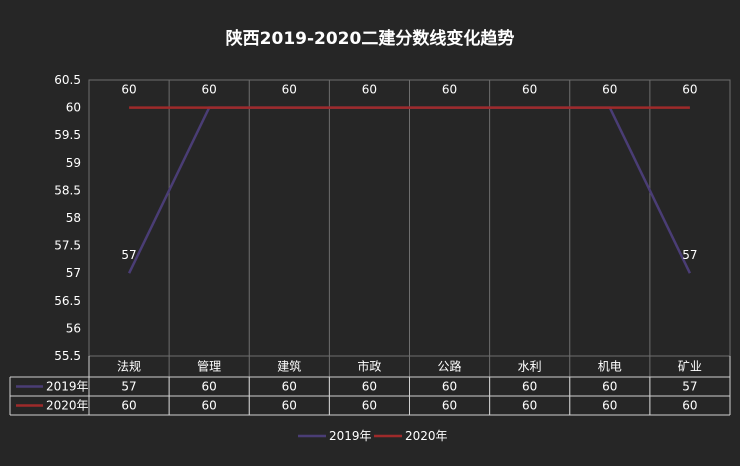 The height and width of the screenshot is (466, 740). Describe the element at coordinates (73, 328) in the screenshot. I see `y-tick-label: 56` at that location.